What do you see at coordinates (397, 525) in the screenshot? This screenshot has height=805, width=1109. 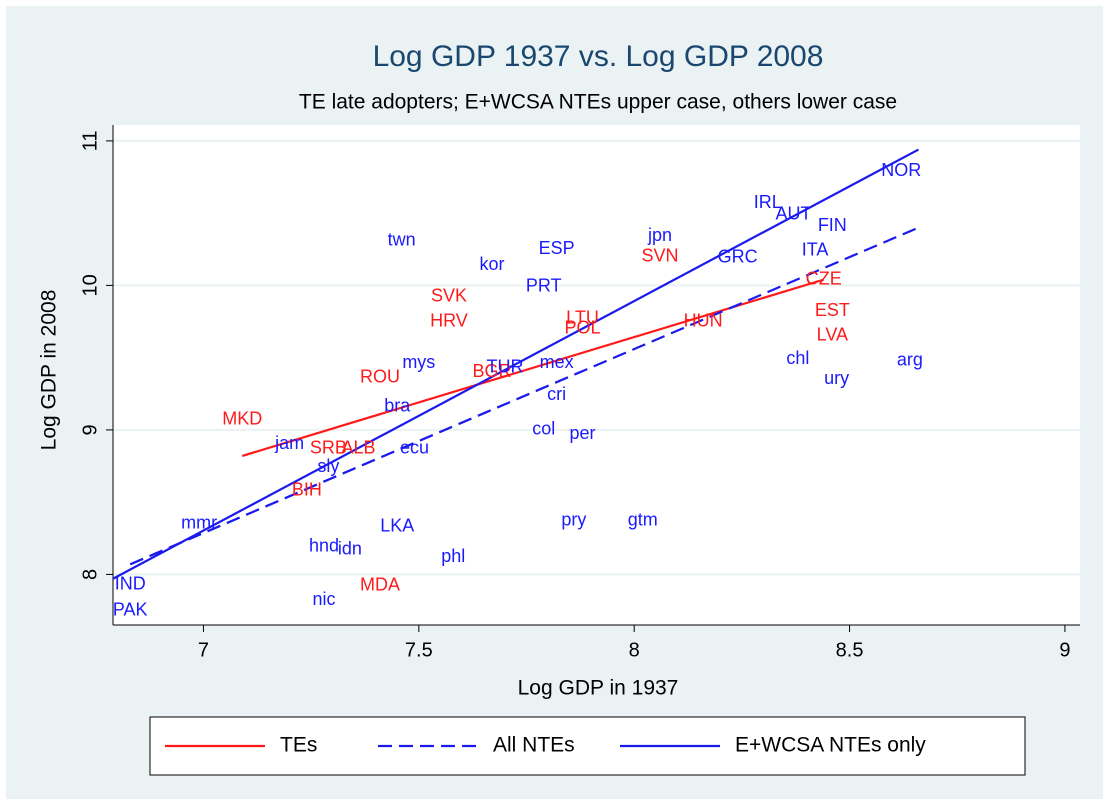 I see `point-label: LKA` at bounding box center [397, 525].